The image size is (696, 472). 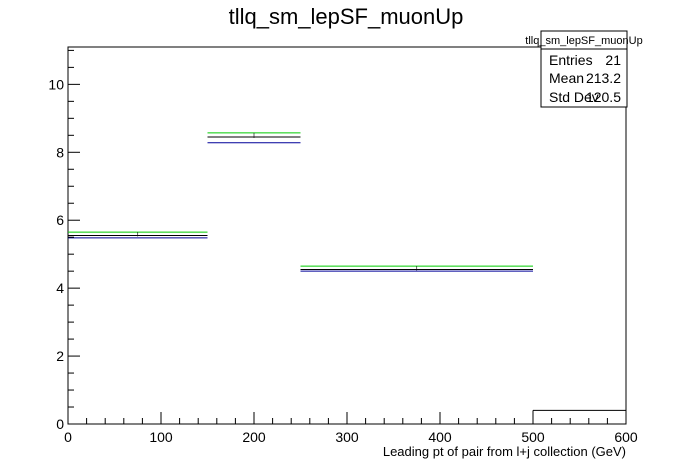 What do you see at coordinates (566, 78) in the screenshot?
I see `stats-mean-label: Mean` at bounding box center [566, 78].